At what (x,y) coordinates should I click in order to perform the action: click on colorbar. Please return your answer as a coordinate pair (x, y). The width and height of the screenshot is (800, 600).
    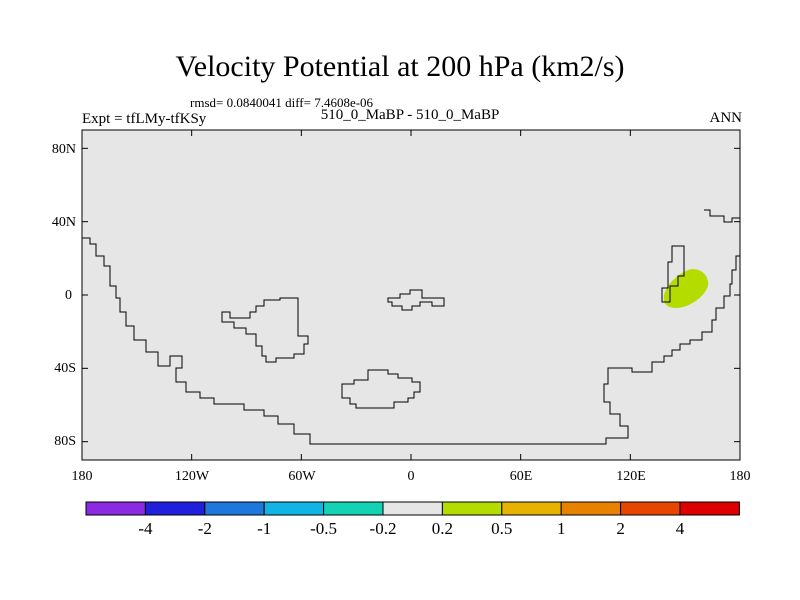
    Looking at the image, I should click on (412, 508).